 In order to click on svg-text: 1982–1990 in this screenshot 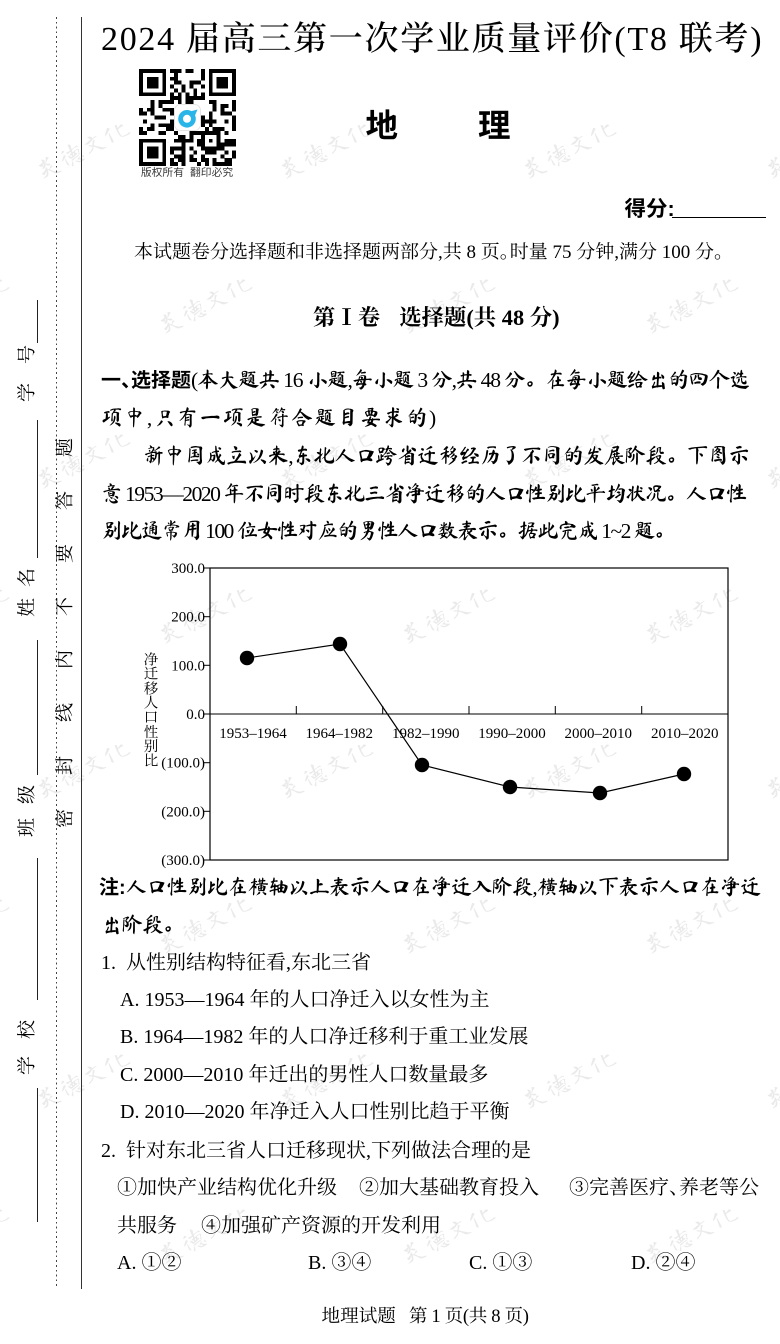, I will do `click(426, 734)`.